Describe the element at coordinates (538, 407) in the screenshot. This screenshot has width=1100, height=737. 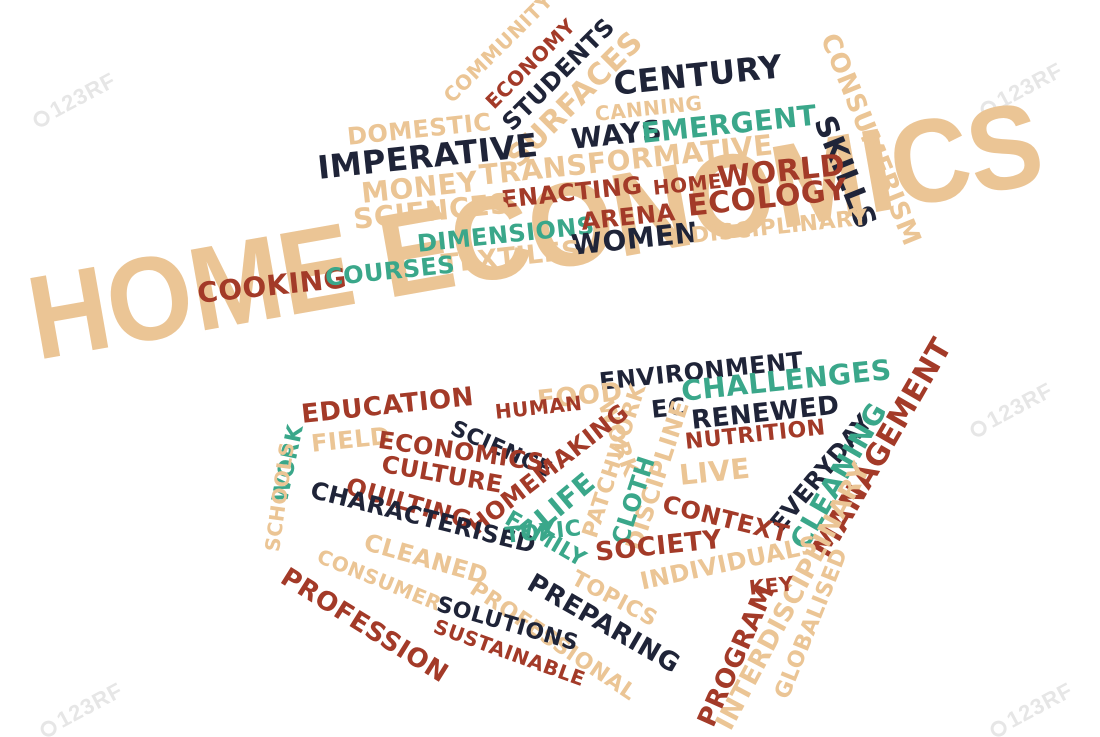
I see `word-human: HUMAN` at that location.